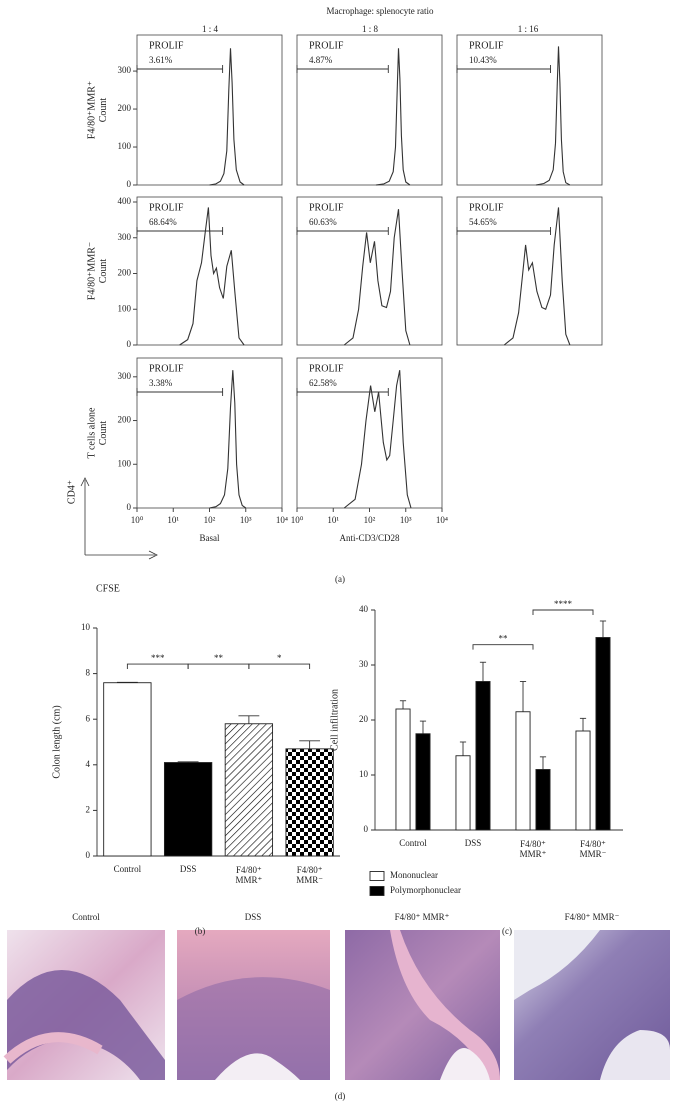 The height and width of the screenshot is (1106, 679). What do you see at coordinates (71, 492) in the screenshot?
I see `axis-key-y: CD4⁺` at bounding box center [71, 492].